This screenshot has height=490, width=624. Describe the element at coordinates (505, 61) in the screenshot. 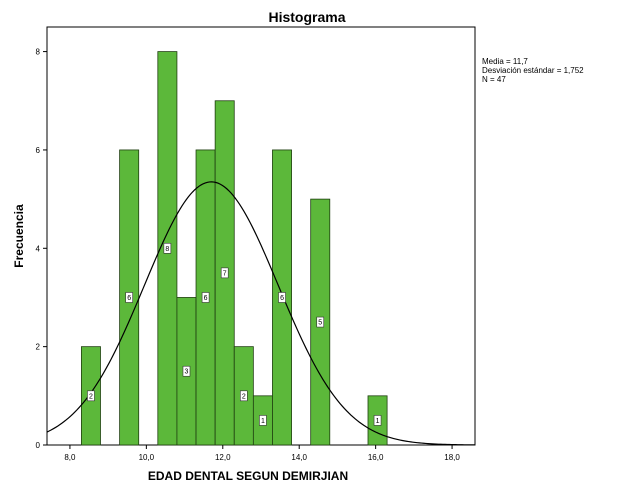

I see `mean-text: Media = 11,7` at that location.